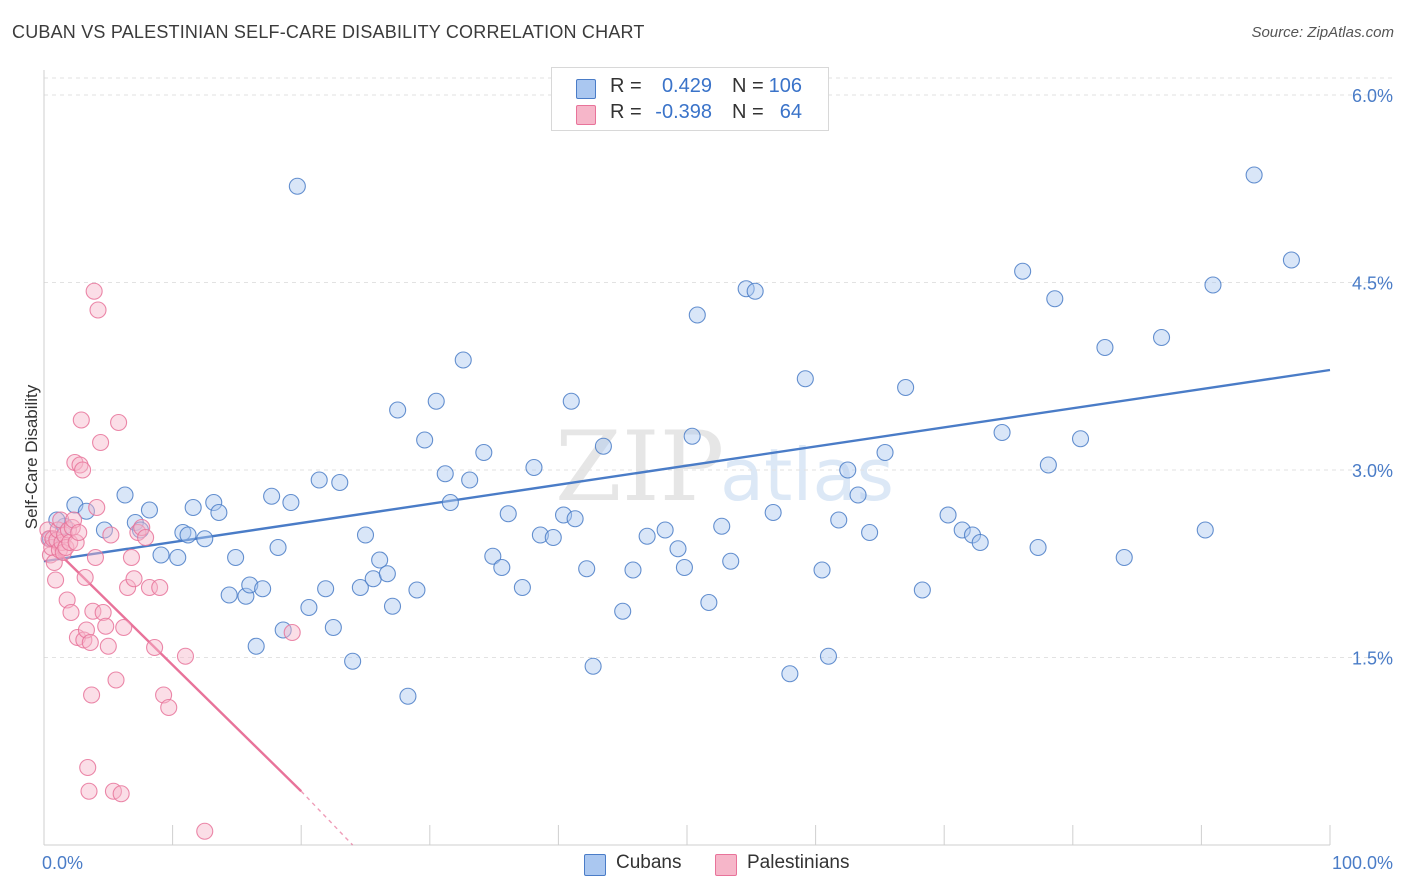 The height and width of the screenshot is (892, 1406). I want to click on legend-n-label: N =, so click(748, 112).